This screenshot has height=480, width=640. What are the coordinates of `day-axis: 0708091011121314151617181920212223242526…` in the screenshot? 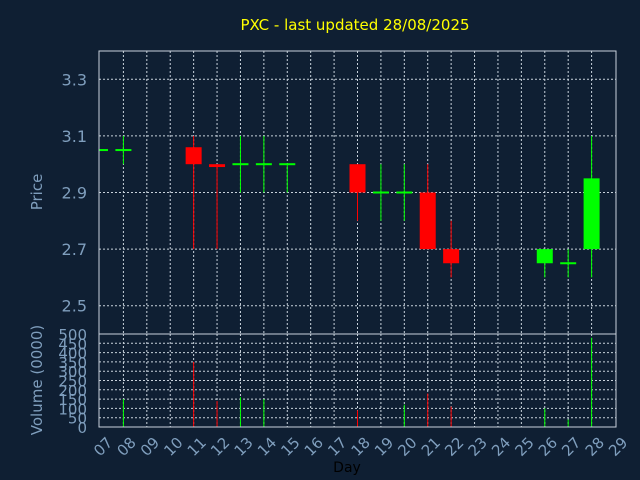 It's located at (360, 447).